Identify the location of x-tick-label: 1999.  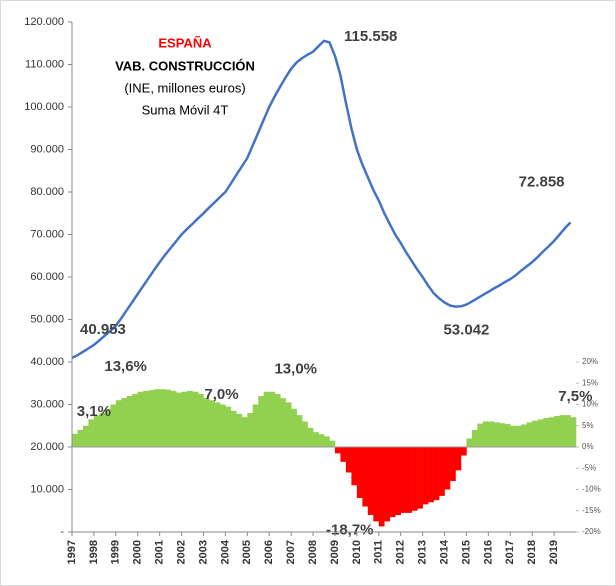
(116, 552).